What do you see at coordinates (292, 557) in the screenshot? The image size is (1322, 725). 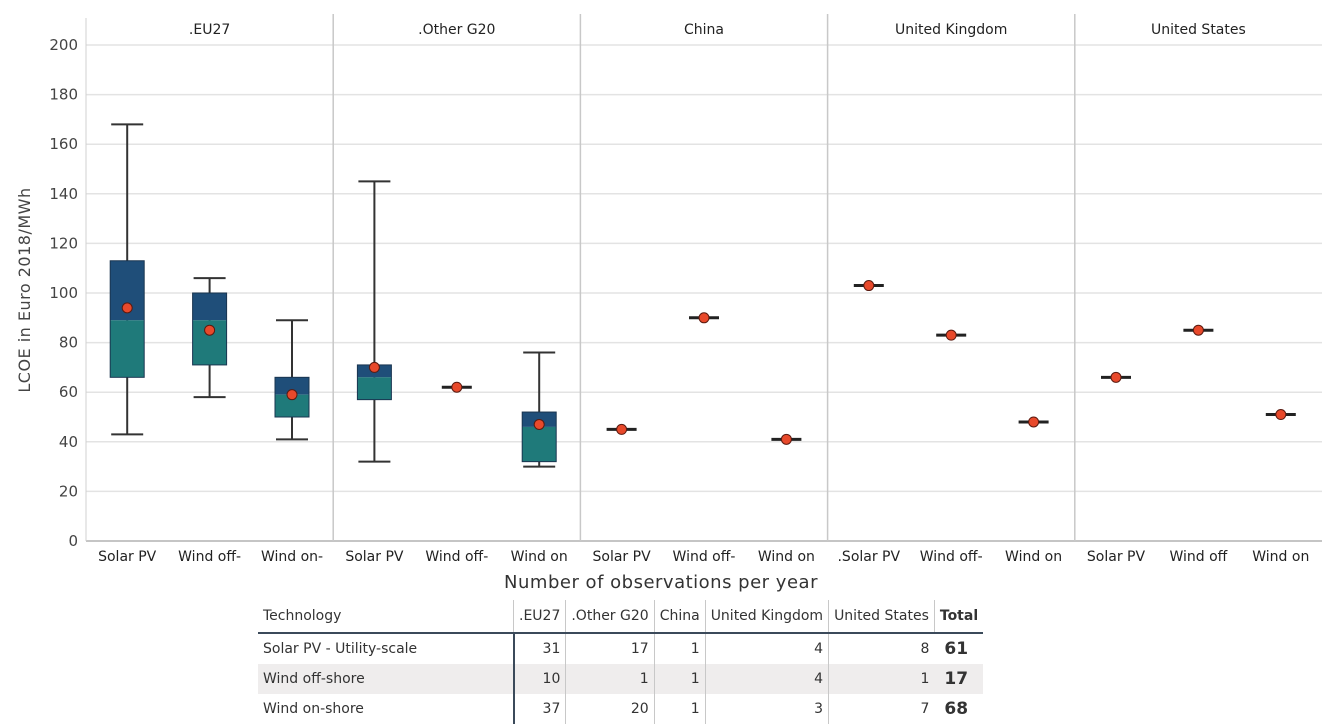 I see `x-category-label: Wind on-` at bounding box center [292, 557].